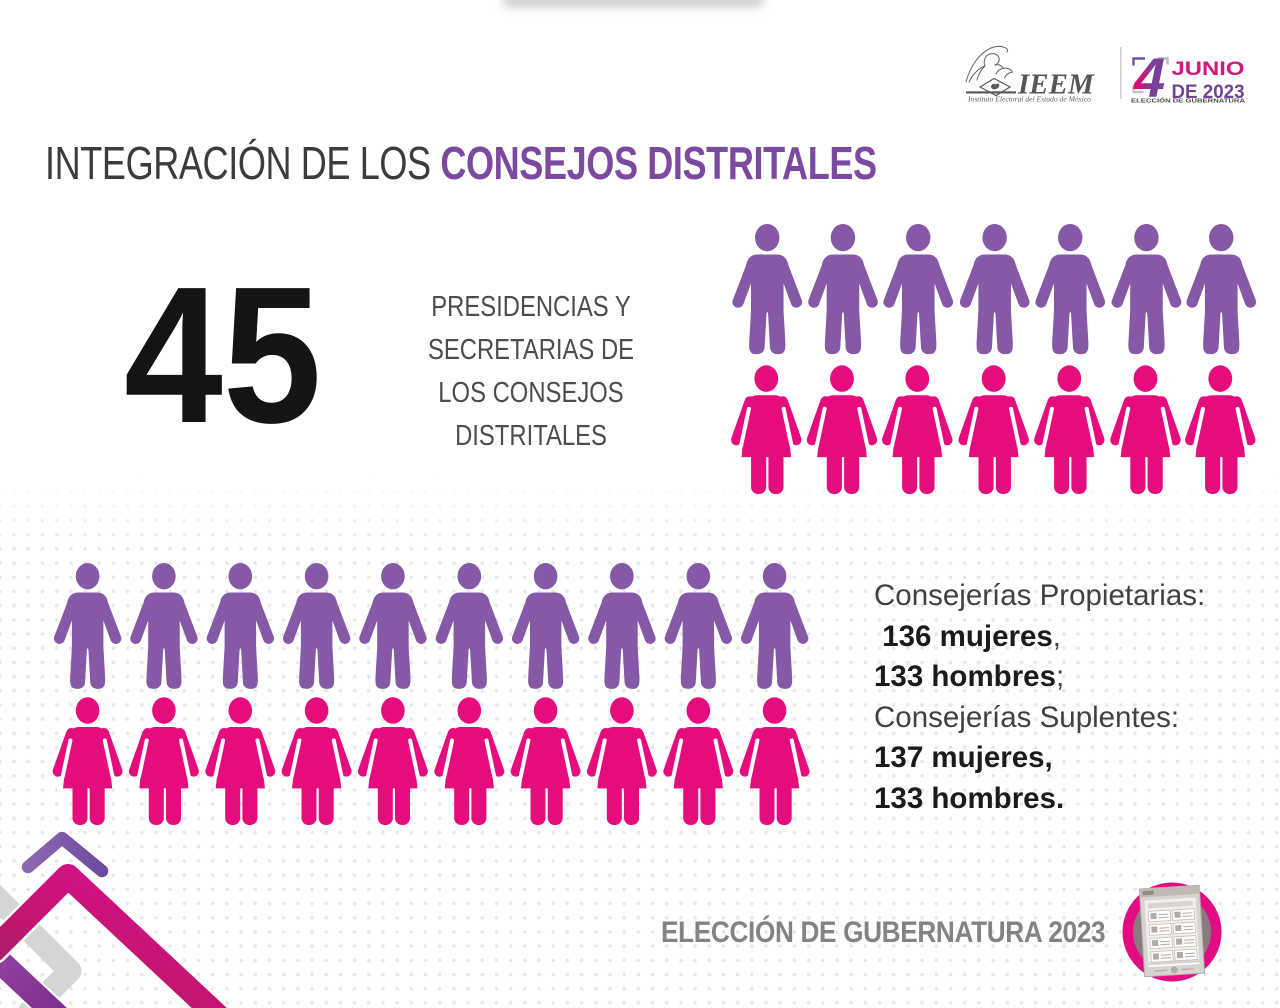  What do you see at coordinates (1056, 84) in the screenshot?
I see `svg-text: IEEM` at bounding box center [1056, 84].